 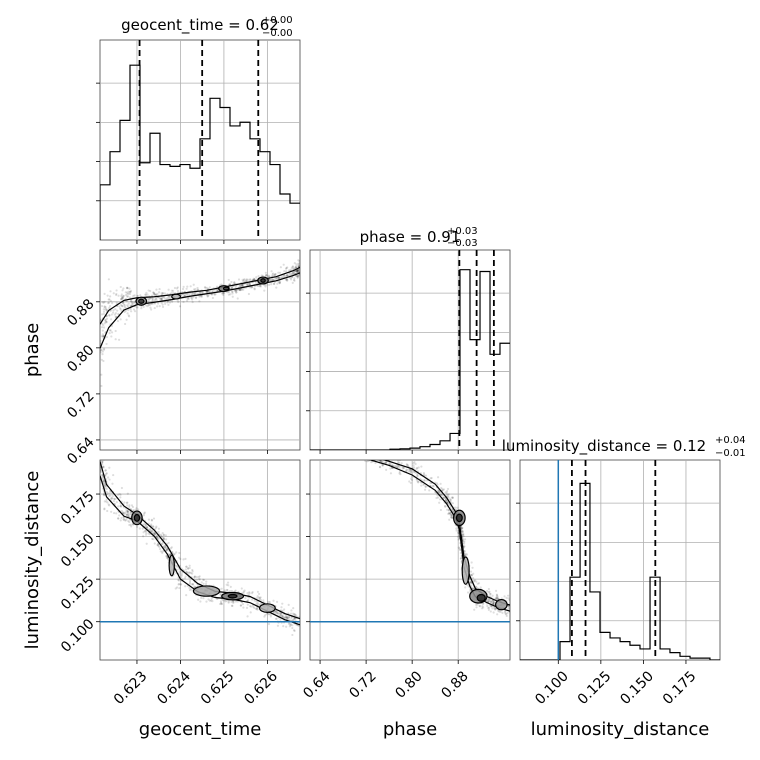 I want to click on x-tick-label: 0.175, so click(x=680, y=688).